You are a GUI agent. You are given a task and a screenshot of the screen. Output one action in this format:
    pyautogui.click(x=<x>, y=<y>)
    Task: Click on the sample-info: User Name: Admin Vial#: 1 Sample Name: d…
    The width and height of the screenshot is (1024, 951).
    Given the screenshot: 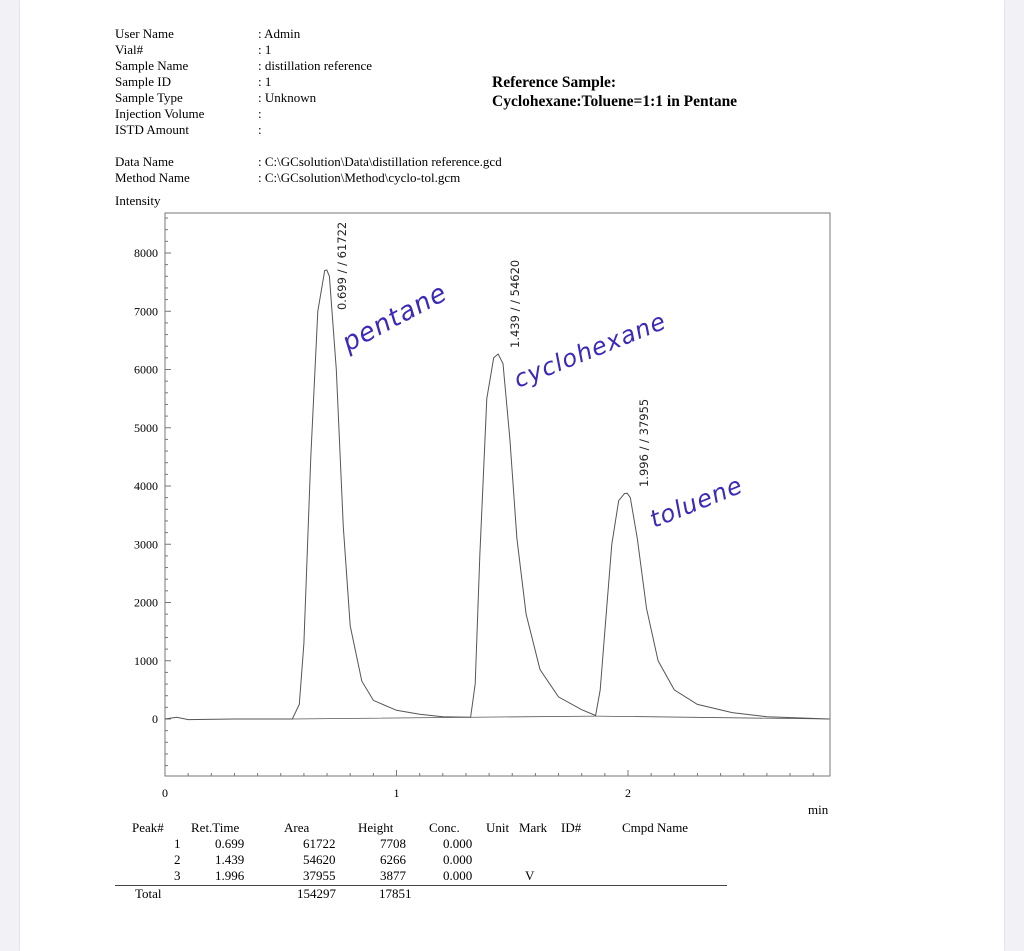 What is the action you would take?
    pyautogui.click(x=243, y=82)
    